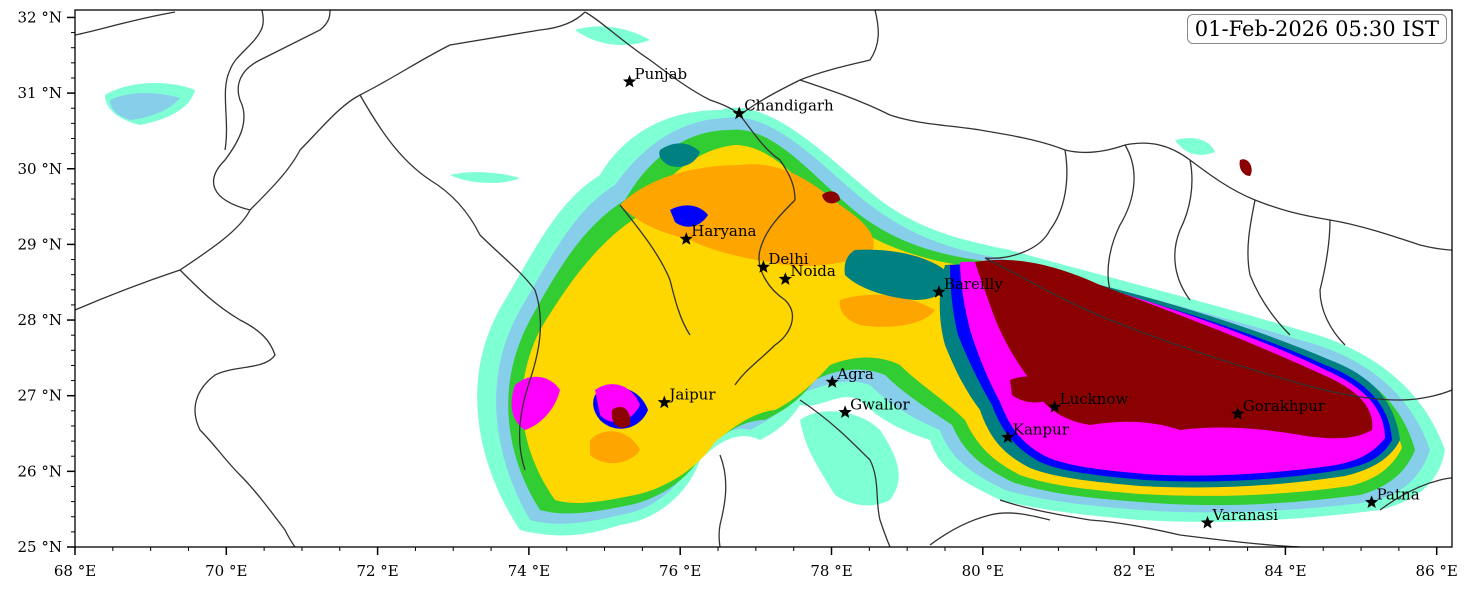 Image resolution: width=1471 pixels, height=595 pixels. Describe the element at coordinates (40, 93) in the screenshot. I see `y-tick-label: 31 °N` at that location.